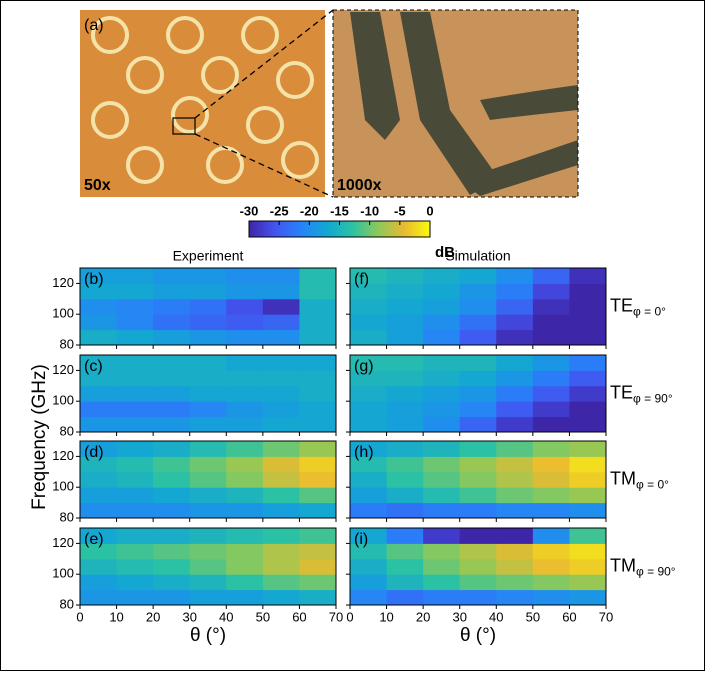  I want to click on panel-label: (g), so click(364, 366).